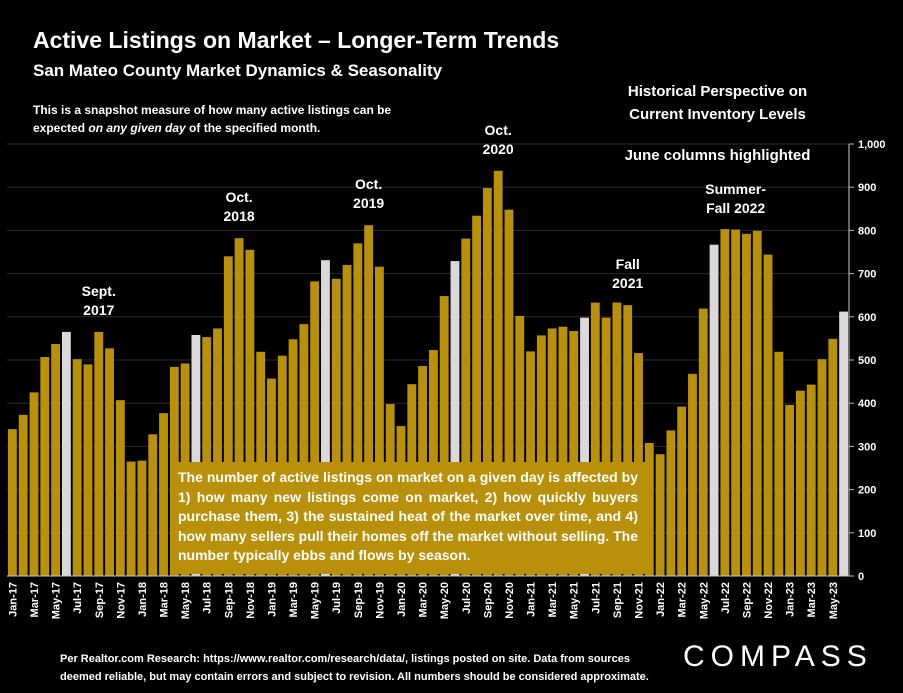 This screenshot has width=903, height=693. Describe the element at coordinates (575, 600) in the screenshot. I see `x-tick-label: May-21` at that location.